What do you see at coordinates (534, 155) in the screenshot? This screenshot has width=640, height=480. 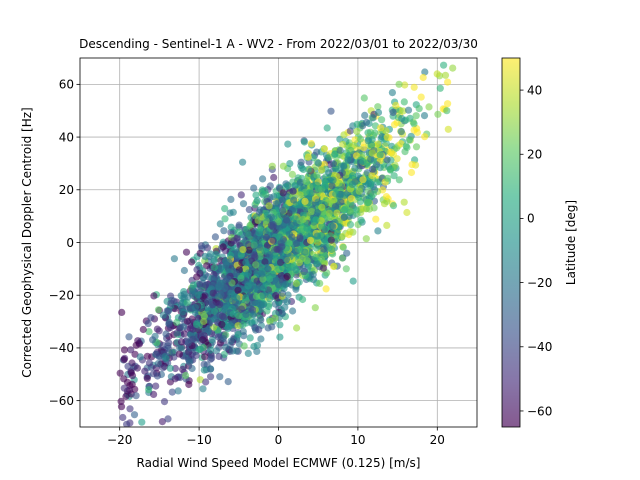 I see `colorbar-tick-label: 20` at bounding box center [534, 155].